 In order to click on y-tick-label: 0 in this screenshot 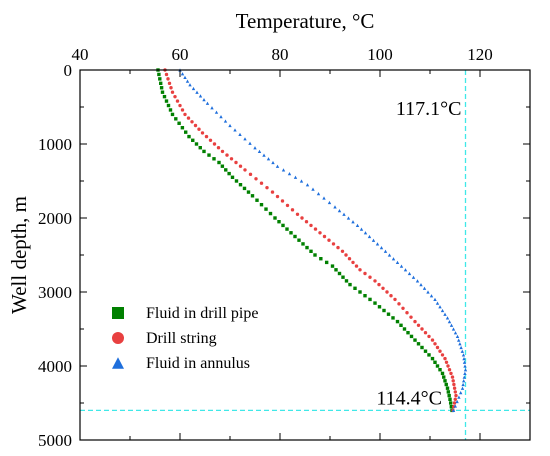, I will do `click(68, 70)`.